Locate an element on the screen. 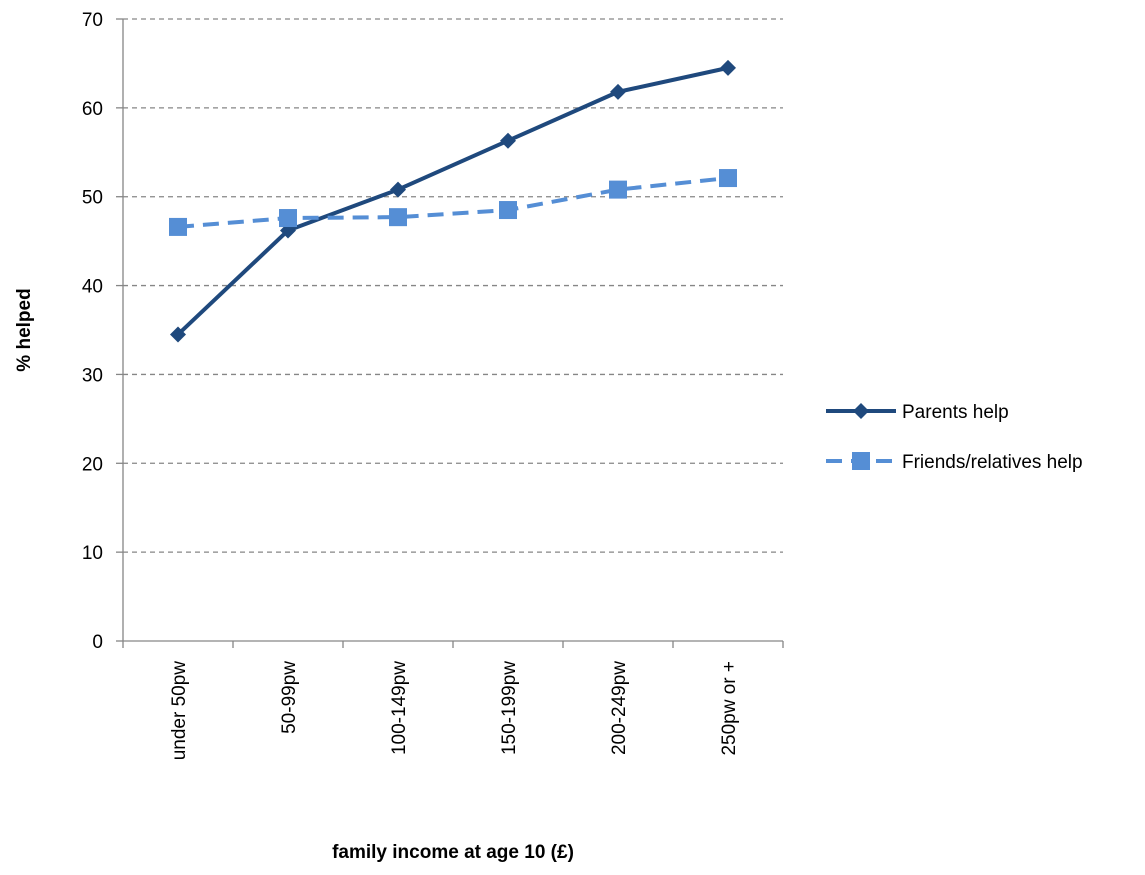  x-axis-title: family income at age 10 (£) is located at coordinates (453, 852).